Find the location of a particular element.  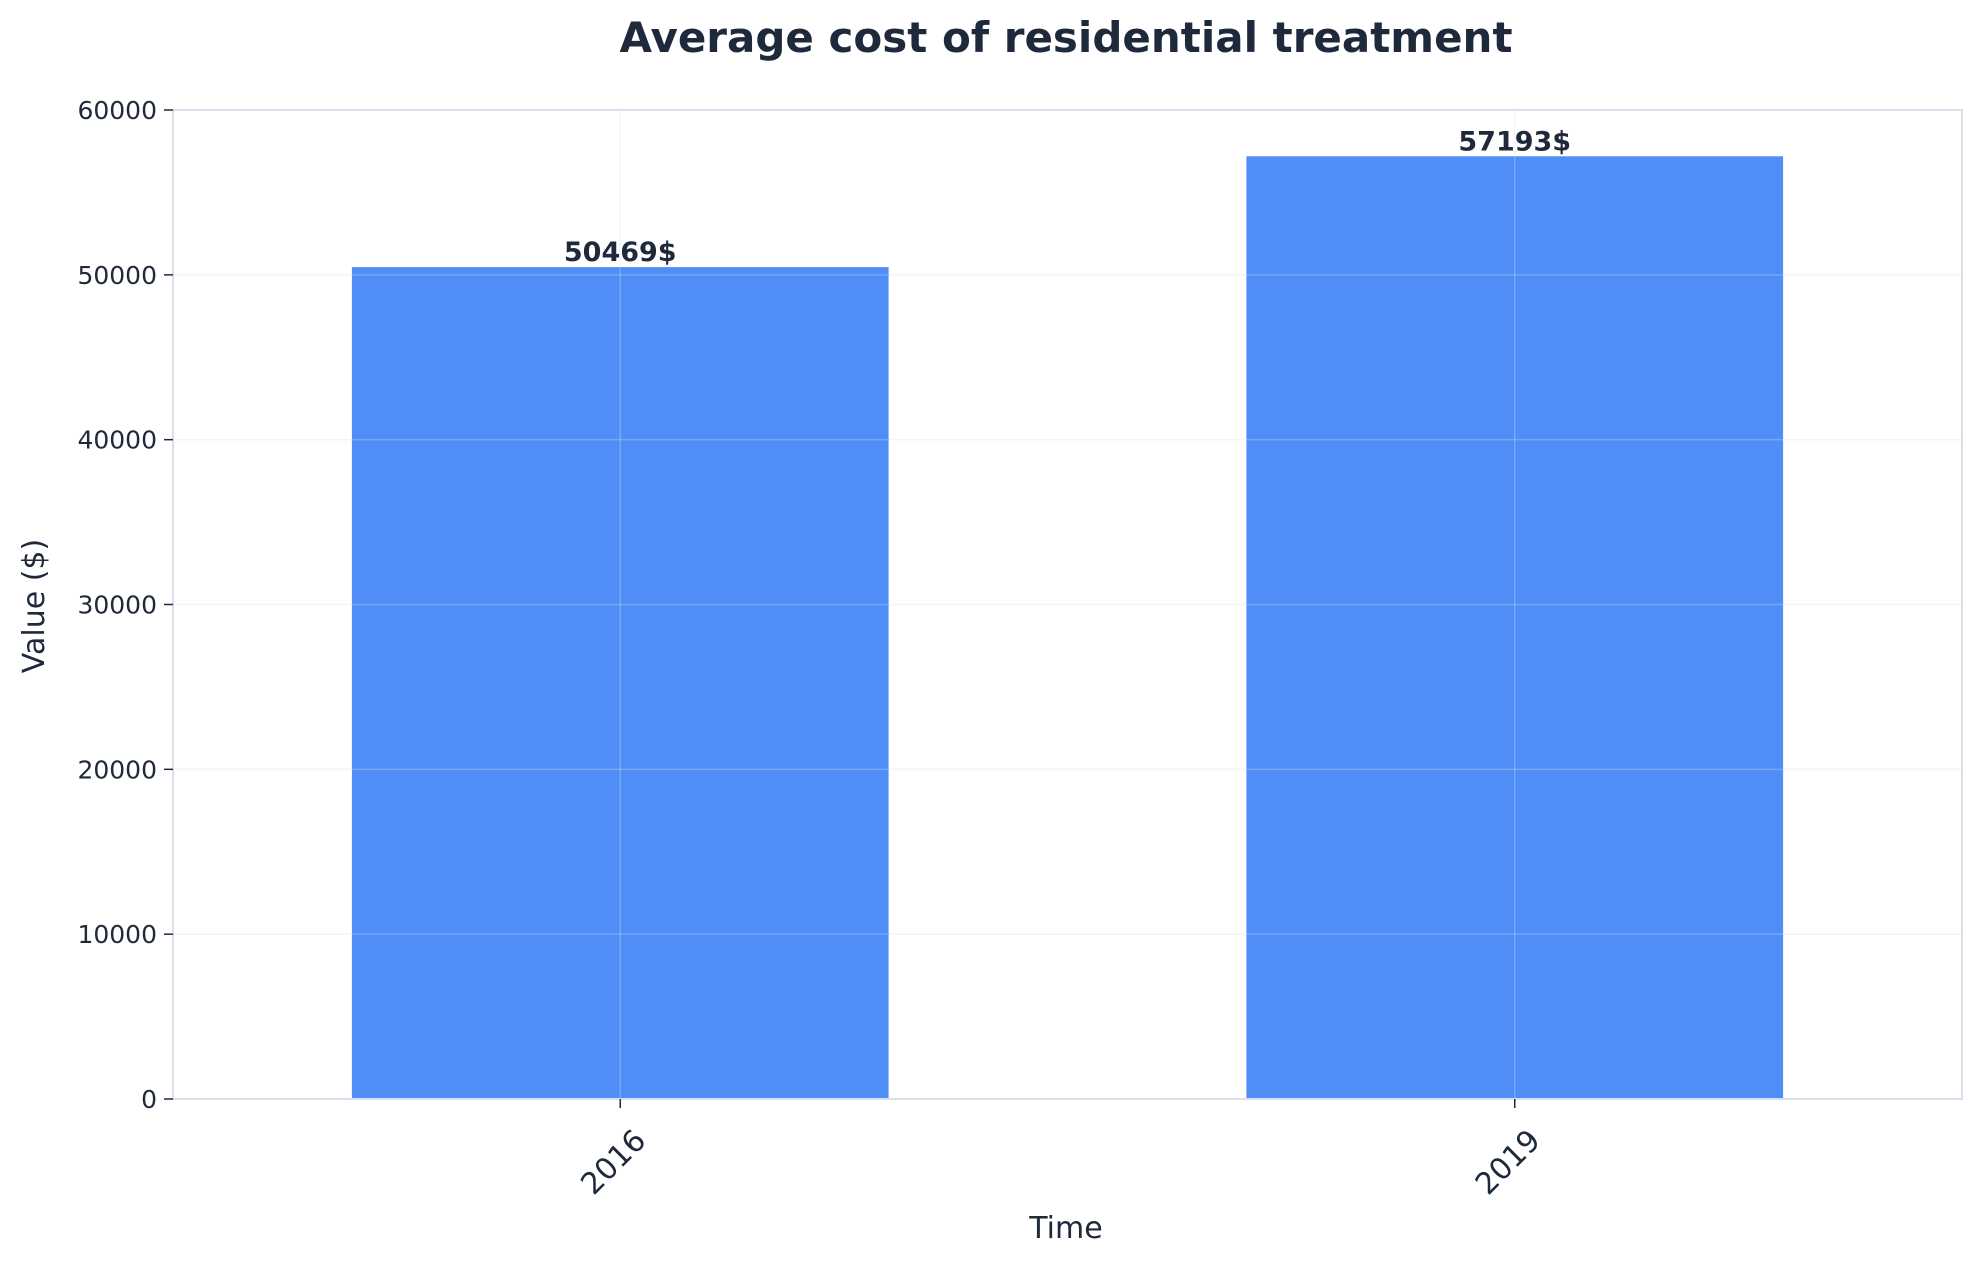

bar-value-label: 50469$ is located at coordinates (620, 252).